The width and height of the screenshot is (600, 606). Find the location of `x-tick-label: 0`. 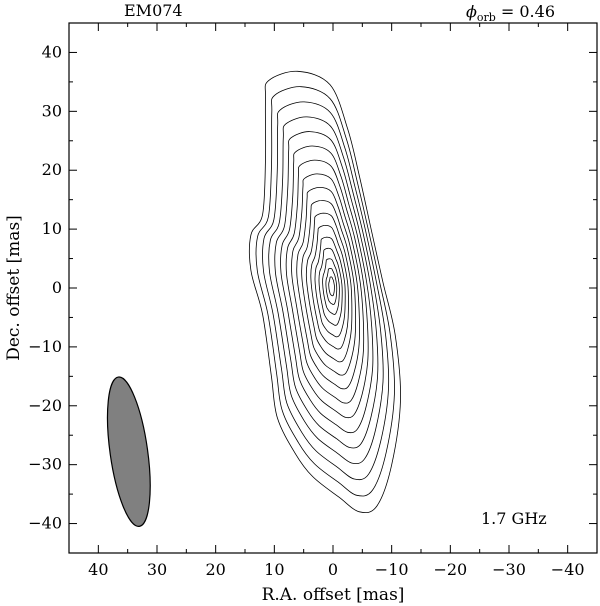

x-tick-label: 0 is located at coordinates (333, 569).